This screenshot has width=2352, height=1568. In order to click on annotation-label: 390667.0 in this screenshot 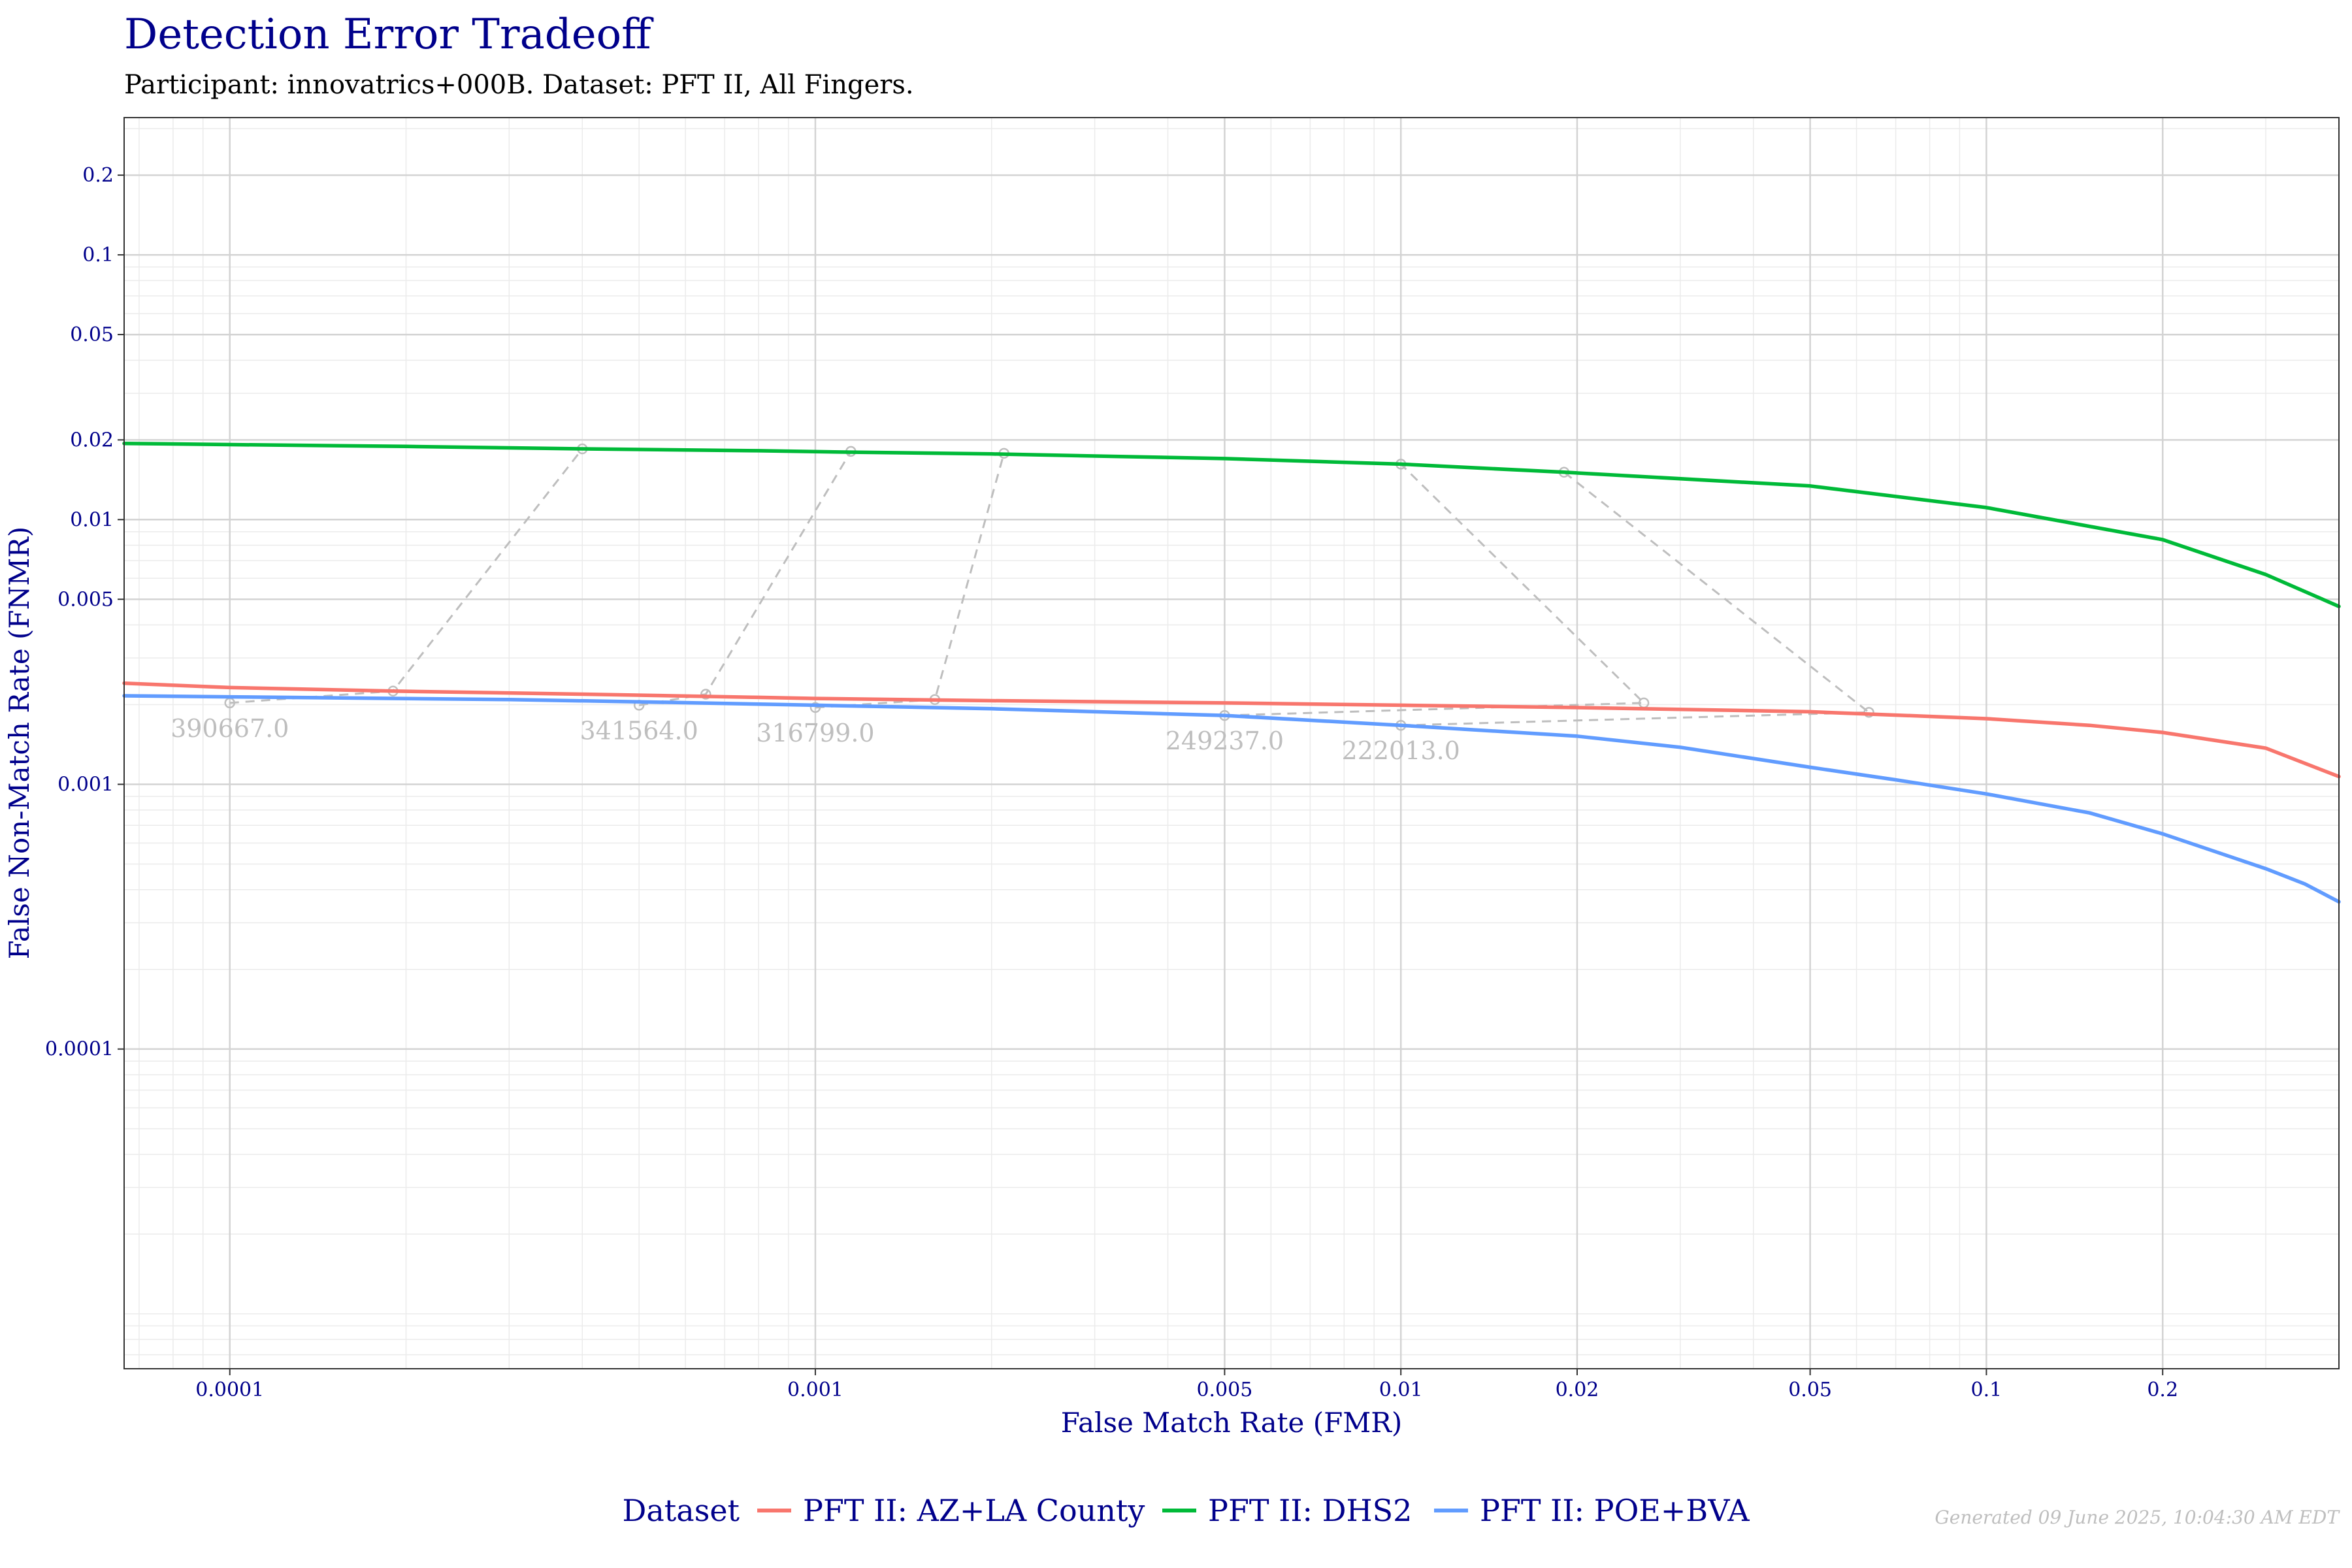, I will do `click(230, 728)`.